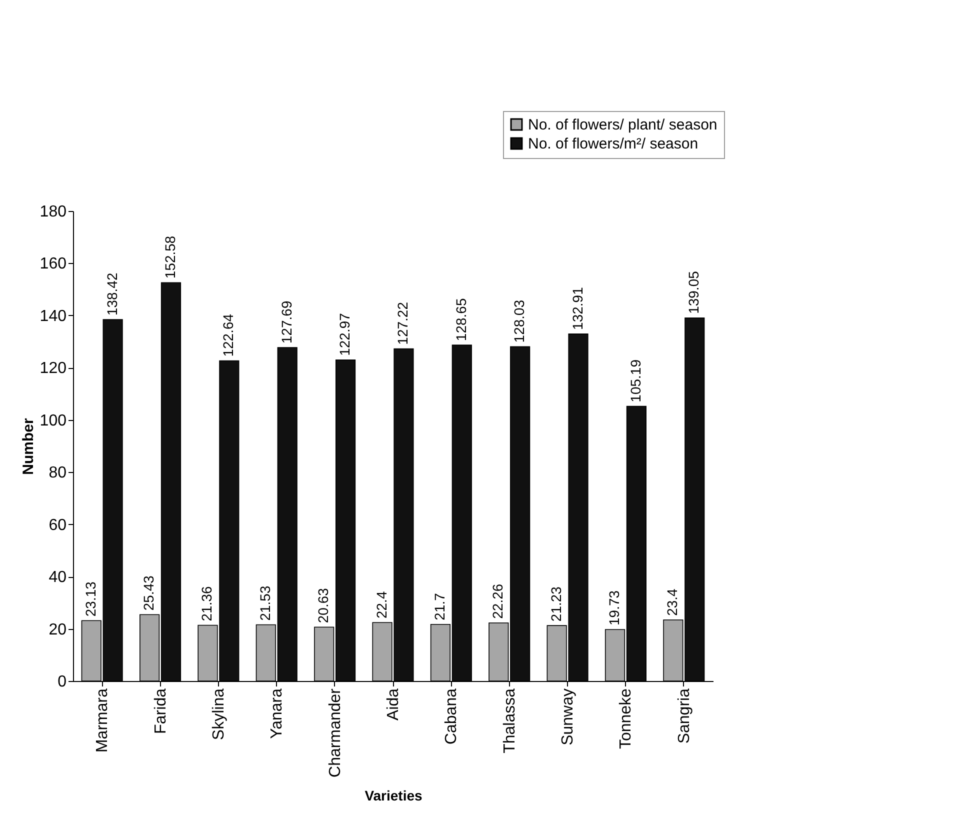  I want to click on x-tick-label: Thalassa, so click(509, 721).